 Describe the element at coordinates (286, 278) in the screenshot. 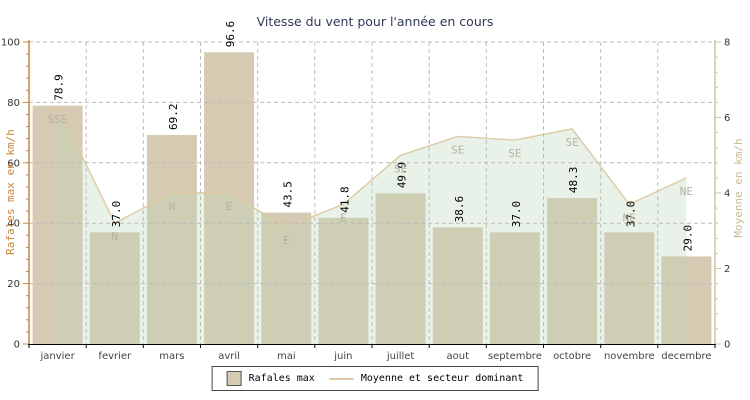

I see `bar-mai` at that location.